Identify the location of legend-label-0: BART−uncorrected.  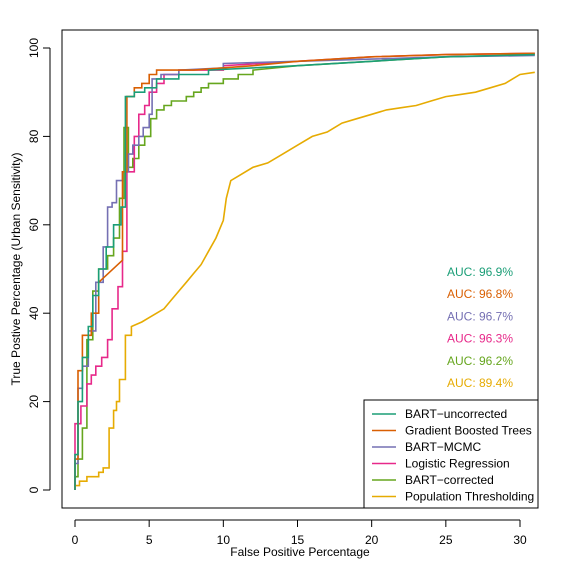
(456, 414).